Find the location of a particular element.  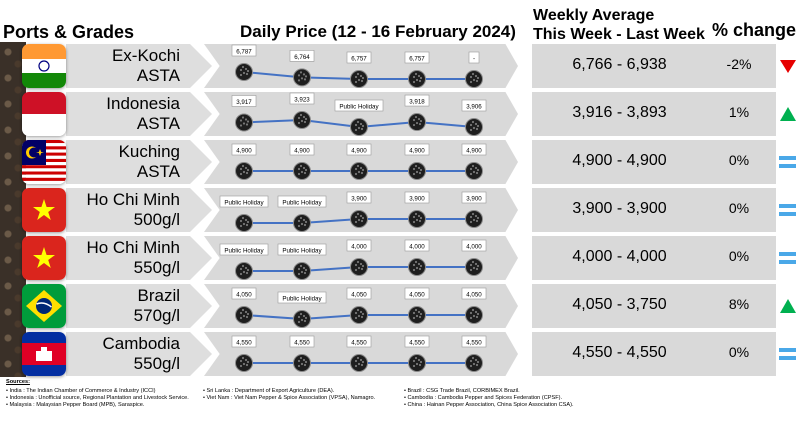

daily-price-band: 4,550 4,550 4,550 4,550 4,550 is located at coordinates (361, 354).